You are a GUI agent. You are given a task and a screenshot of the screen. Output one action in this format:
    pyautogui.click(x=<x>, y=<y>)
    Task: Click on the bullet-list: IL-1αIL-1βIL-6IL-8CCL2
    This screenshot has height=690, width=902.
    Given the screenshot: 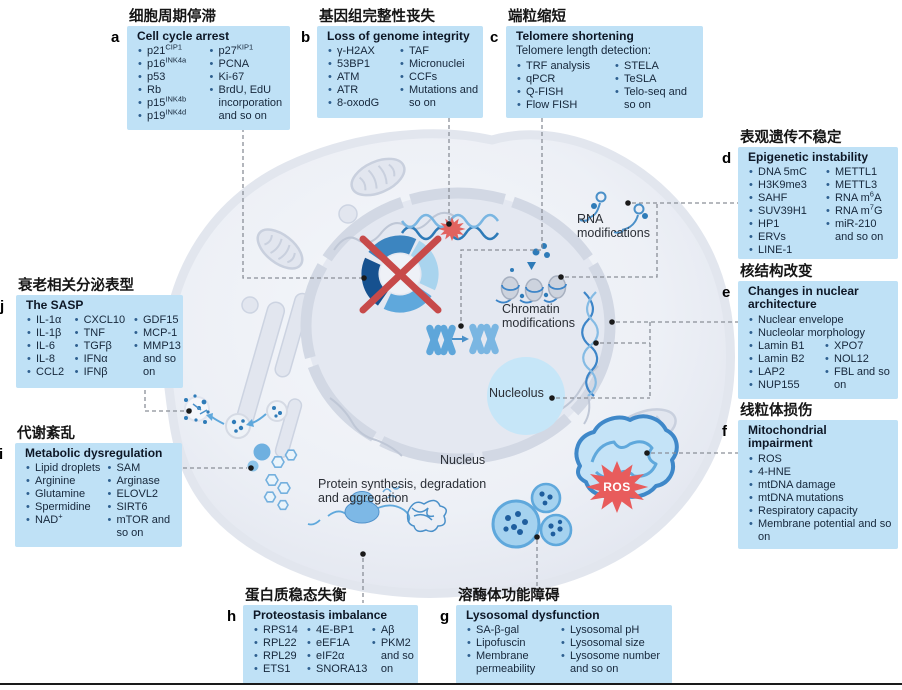 What is the action you would take?
    pyautogui.click(x=49, y=346)
    